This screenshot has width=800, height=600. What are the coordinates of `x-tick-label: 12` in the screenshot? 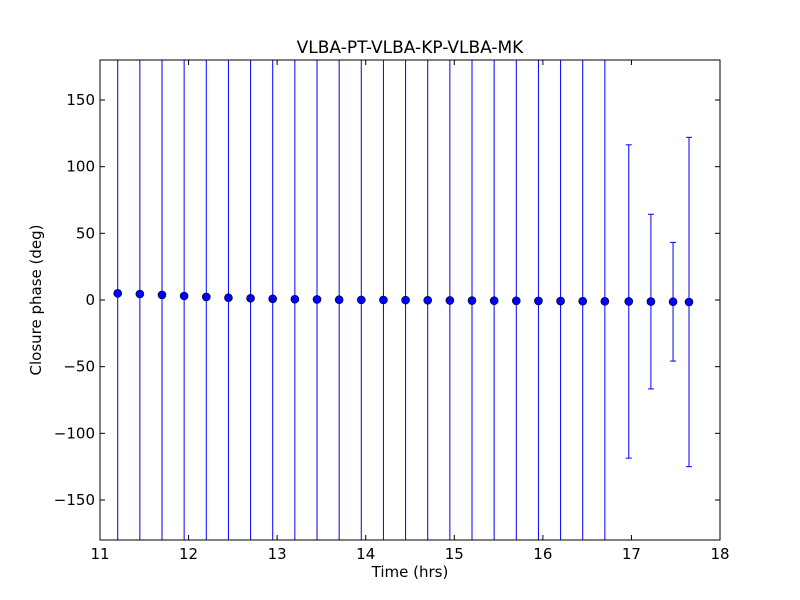 It's located at (188, 554).